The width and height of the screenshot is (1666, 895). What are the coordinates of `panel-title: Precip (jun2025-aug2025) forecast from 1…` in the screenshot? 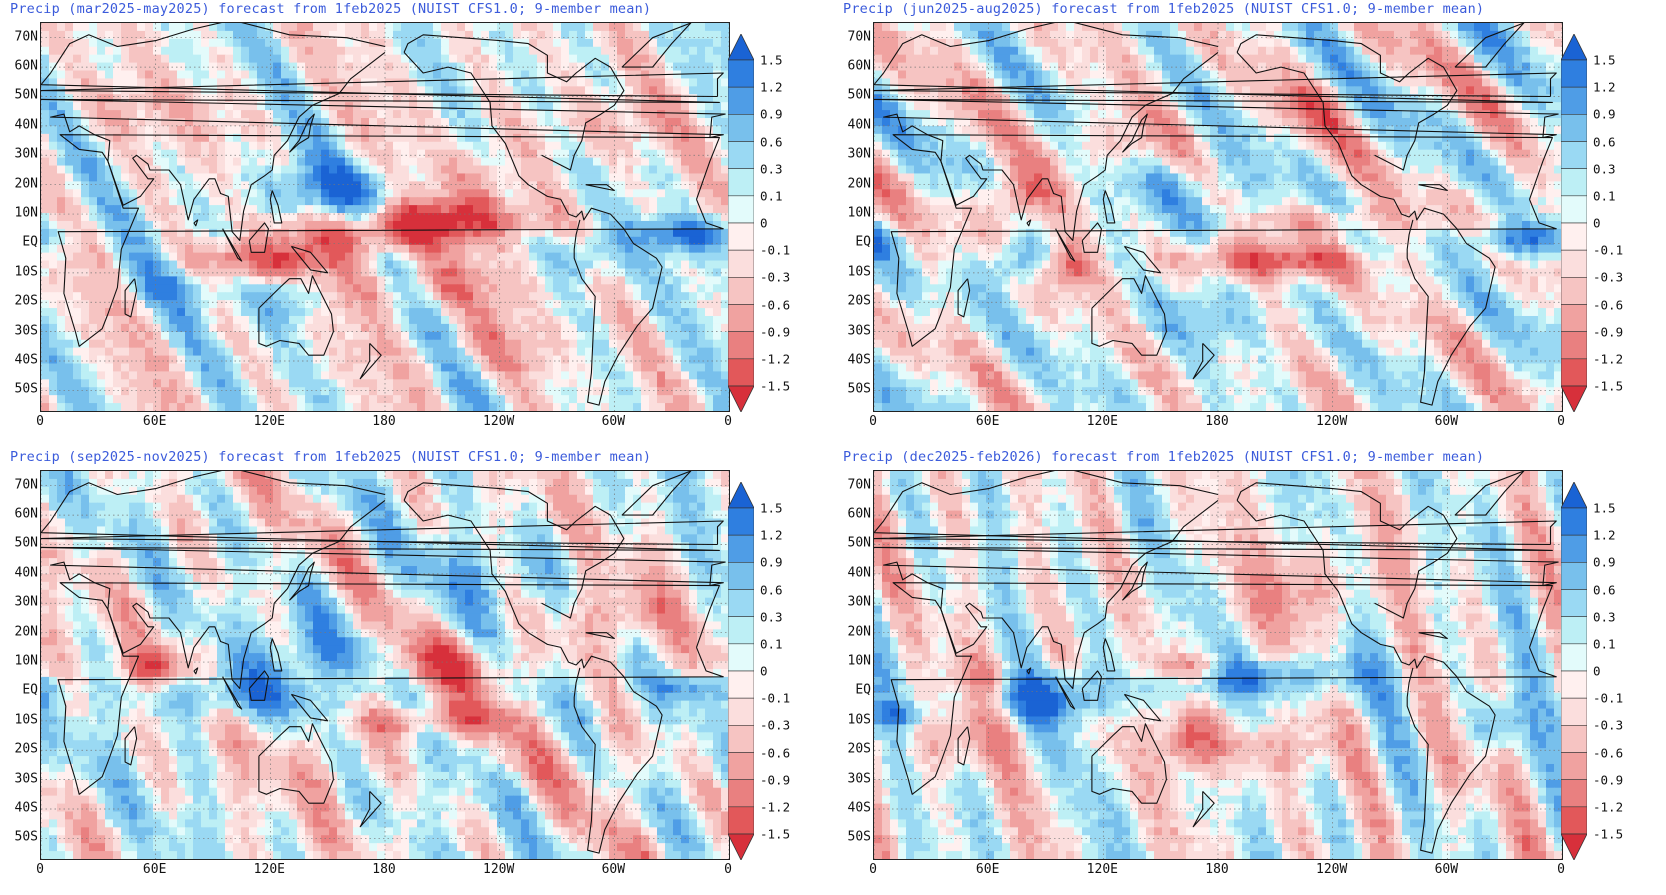 It's located at (1164, 9).